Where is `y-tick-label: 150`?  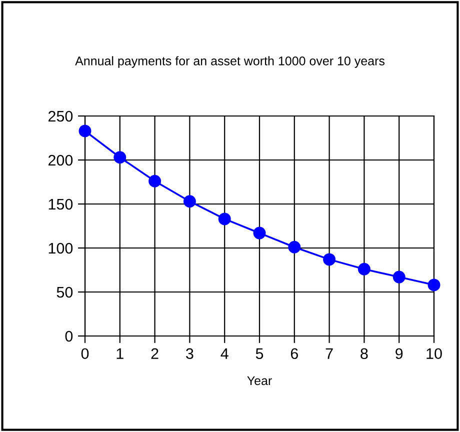 y-tick-label: 150 is located at coordinates (60, 204).